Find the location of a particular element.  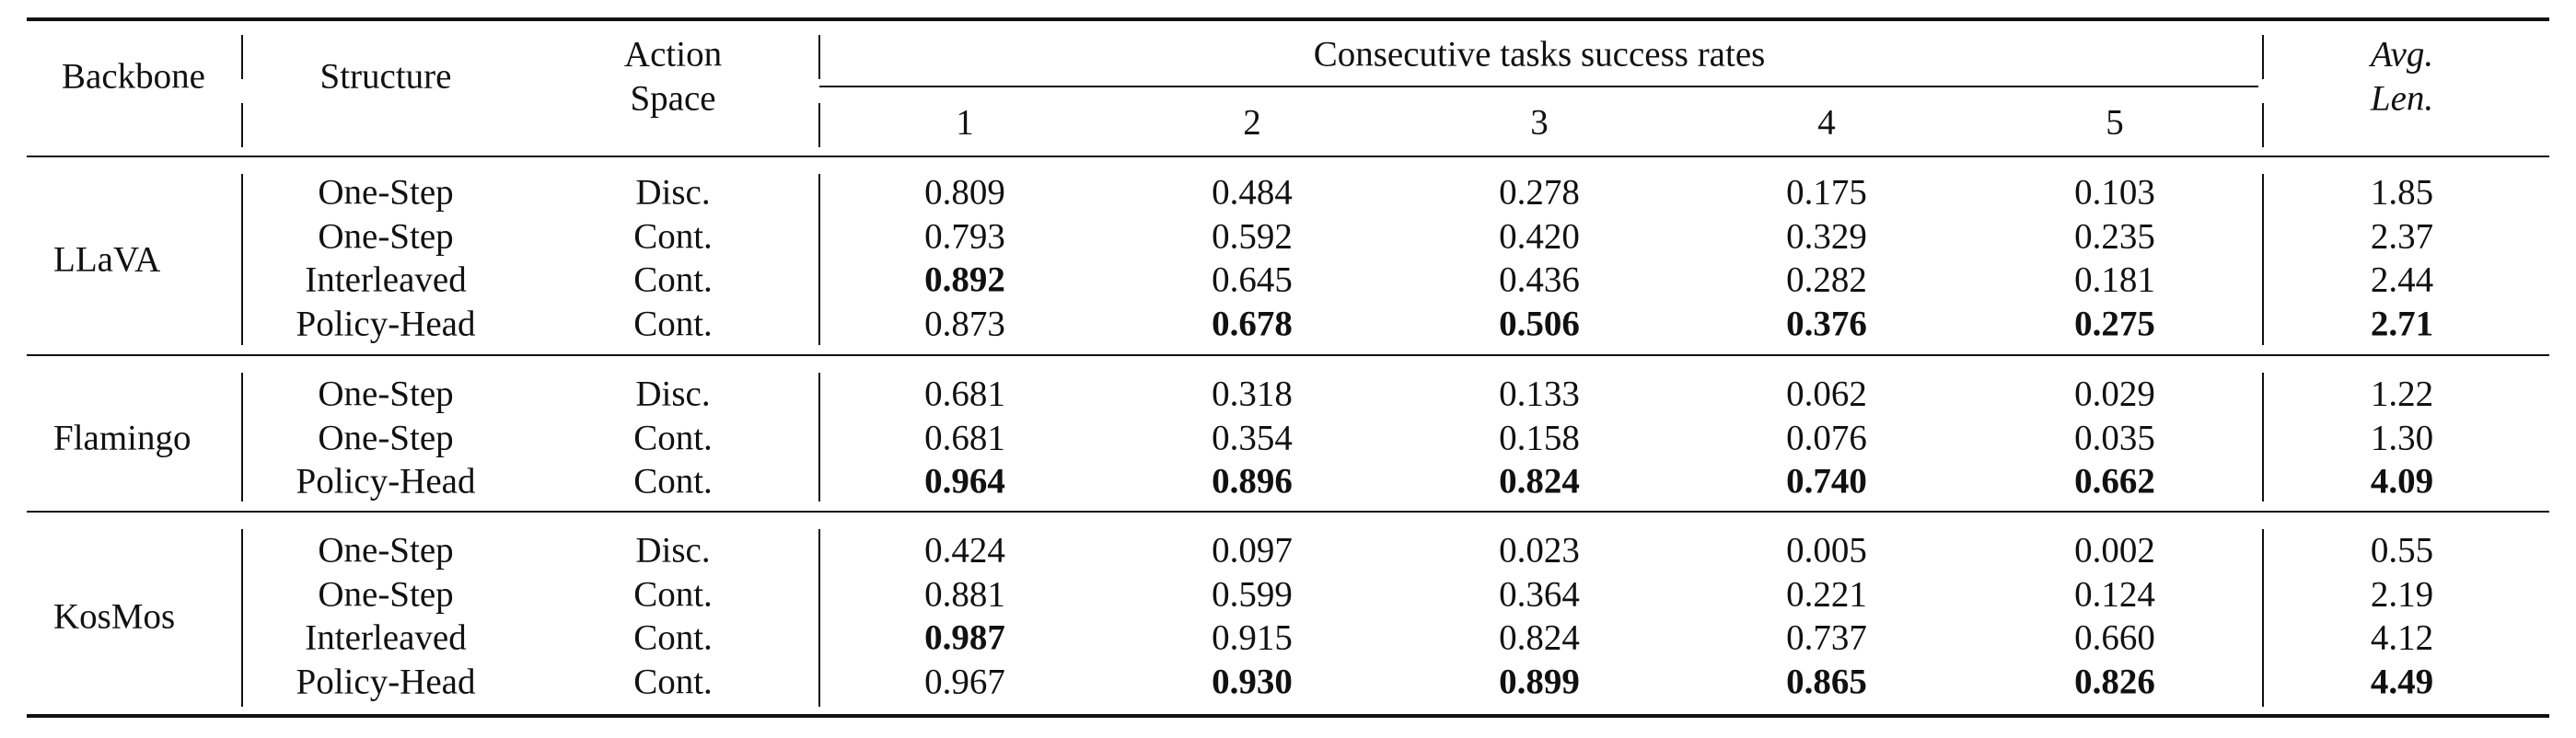

success-rate-cell: 0.354 is located at coordinates (1252, 438).